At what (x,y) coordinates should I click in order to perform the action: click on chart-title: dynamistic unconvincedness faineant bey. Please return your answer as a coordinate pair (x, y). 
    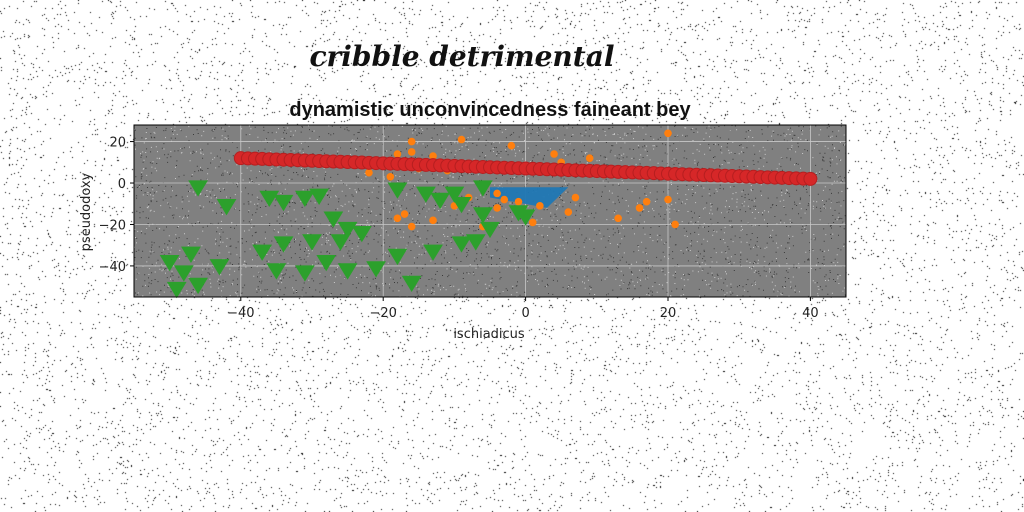
    Looking at the image, I should click on (490, 110).